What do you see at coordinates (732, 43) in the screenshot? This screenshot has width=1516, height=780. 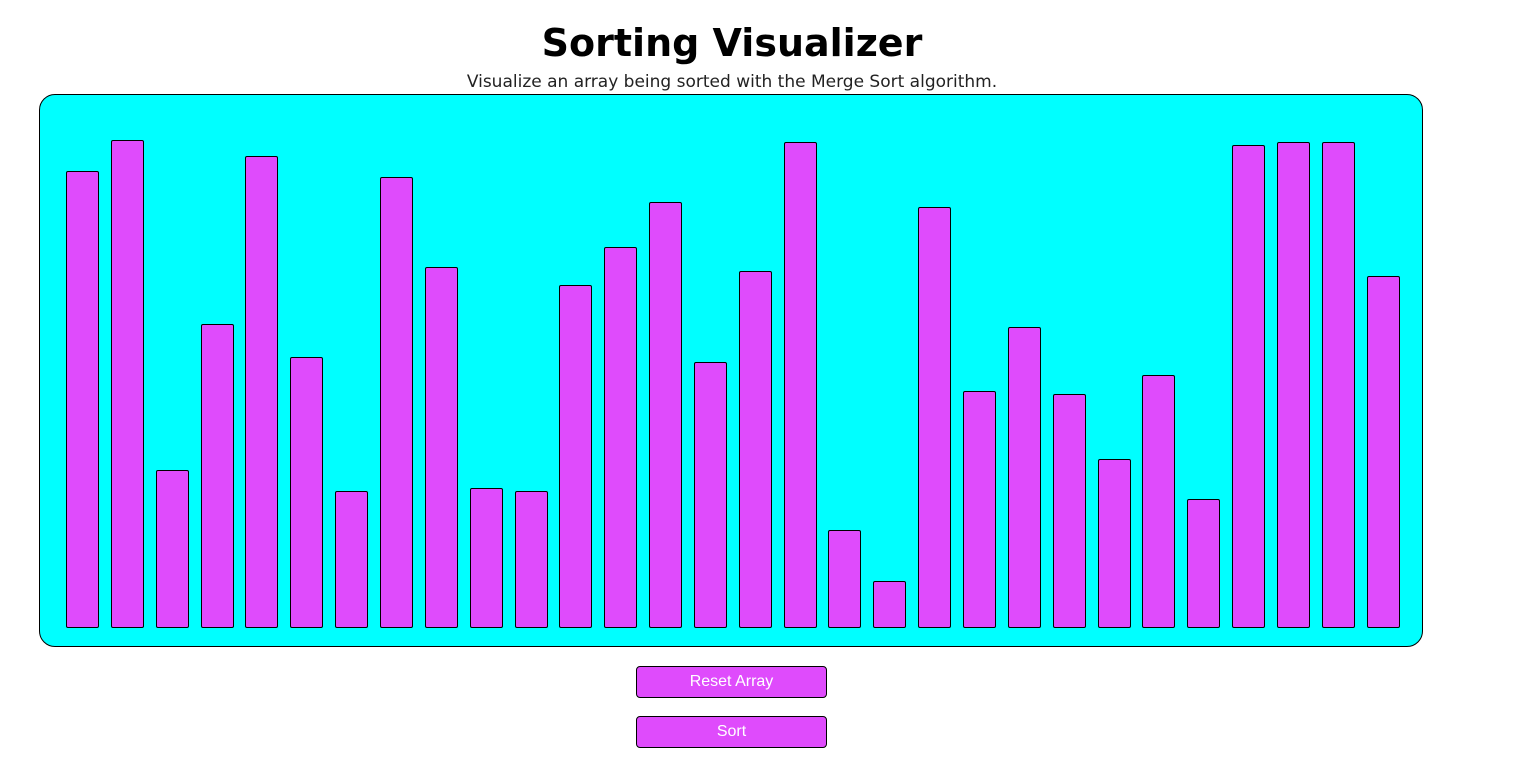 I see `page-title: Sorting Visualizer` at bounding box center [732, 43].